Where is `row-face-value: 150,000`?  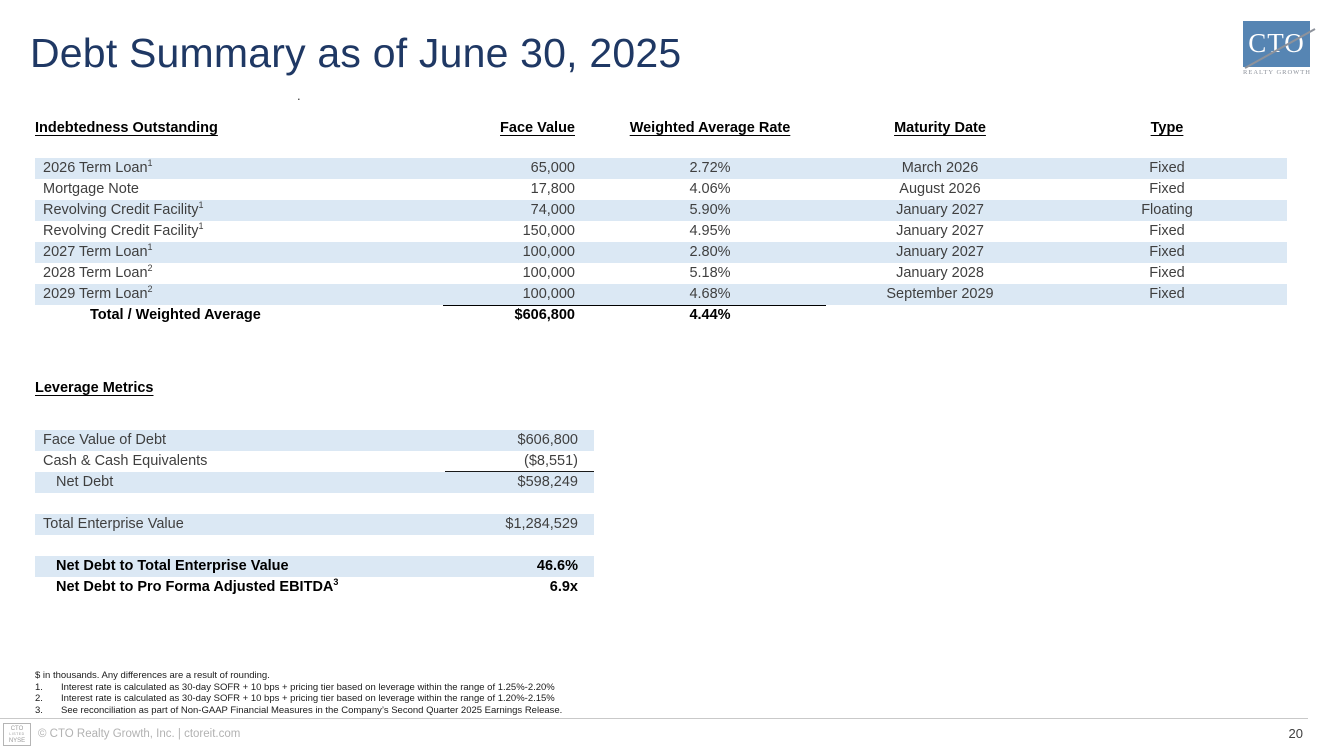
row-face-value: 150,000 is located at coordinates (548, 231).